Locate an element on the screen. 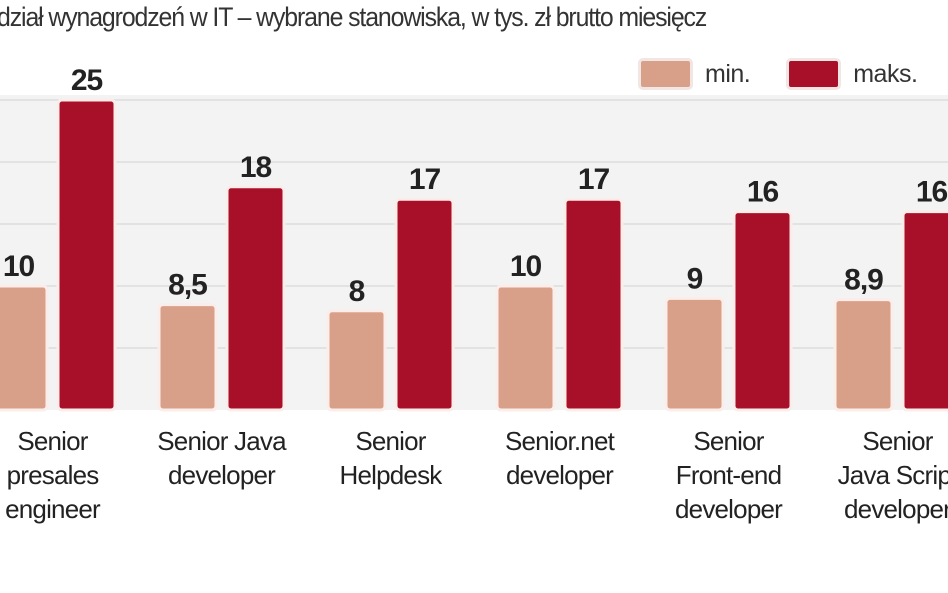 Image resolution: width=948 pixels, height=593 pixels. legend-swatch-min is located at coordinates (665, 74).